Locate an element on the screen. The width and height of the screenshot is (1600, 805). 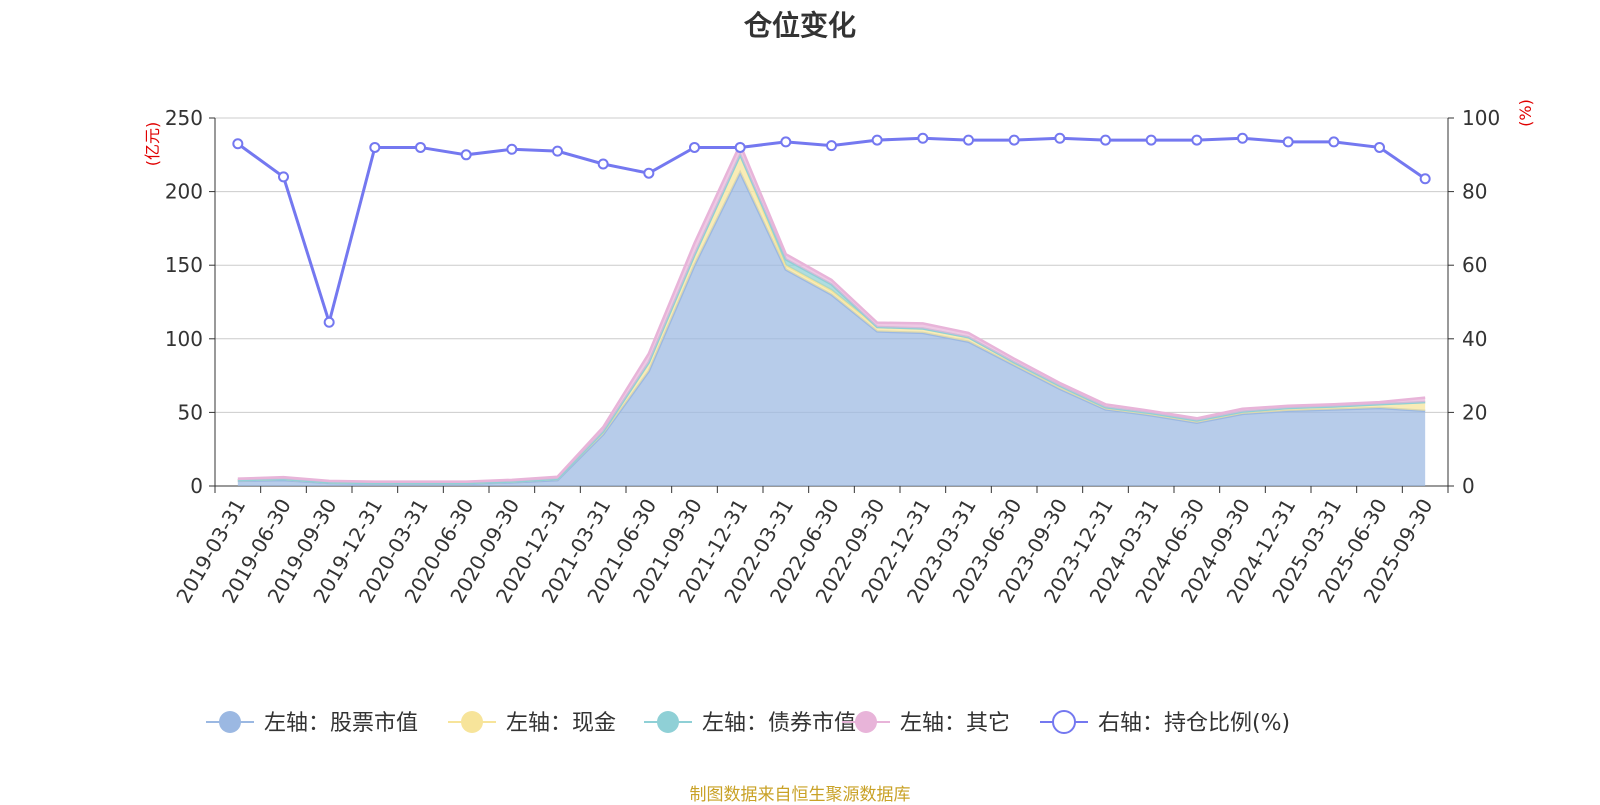
right-tick-label: 40 is located at coordinates (1474, 339).